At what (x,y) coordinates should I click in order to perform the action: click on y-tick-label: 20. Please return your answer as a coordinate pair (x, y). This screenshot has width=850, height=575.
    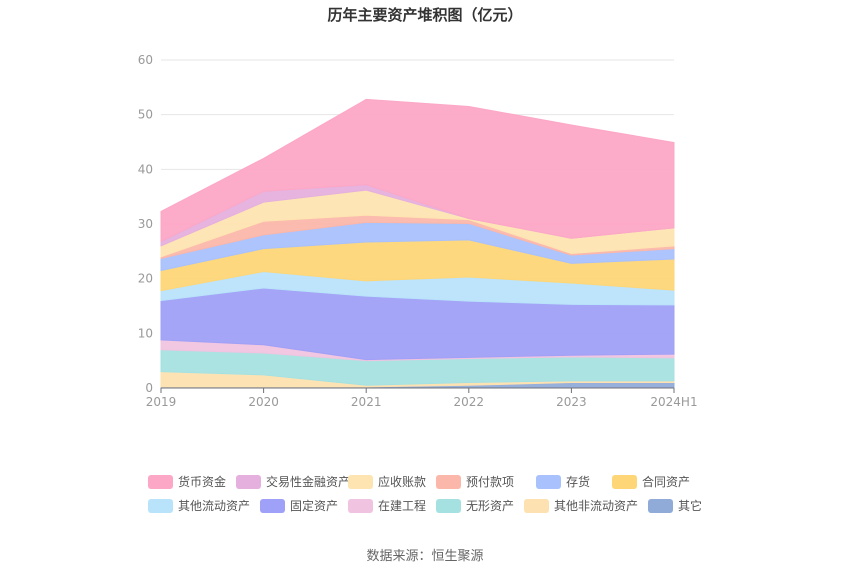
    Looking at the image, I should click on (145, 279).